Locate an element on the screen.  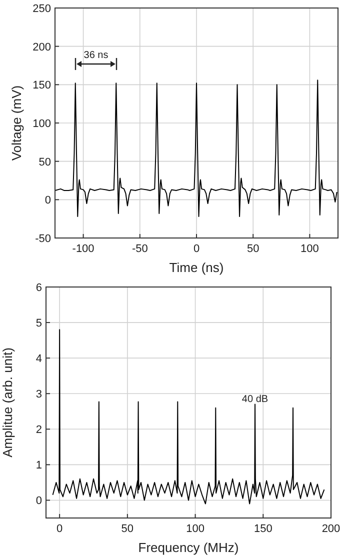
y-tick-label: 200 is located at coordinates (41, 47).